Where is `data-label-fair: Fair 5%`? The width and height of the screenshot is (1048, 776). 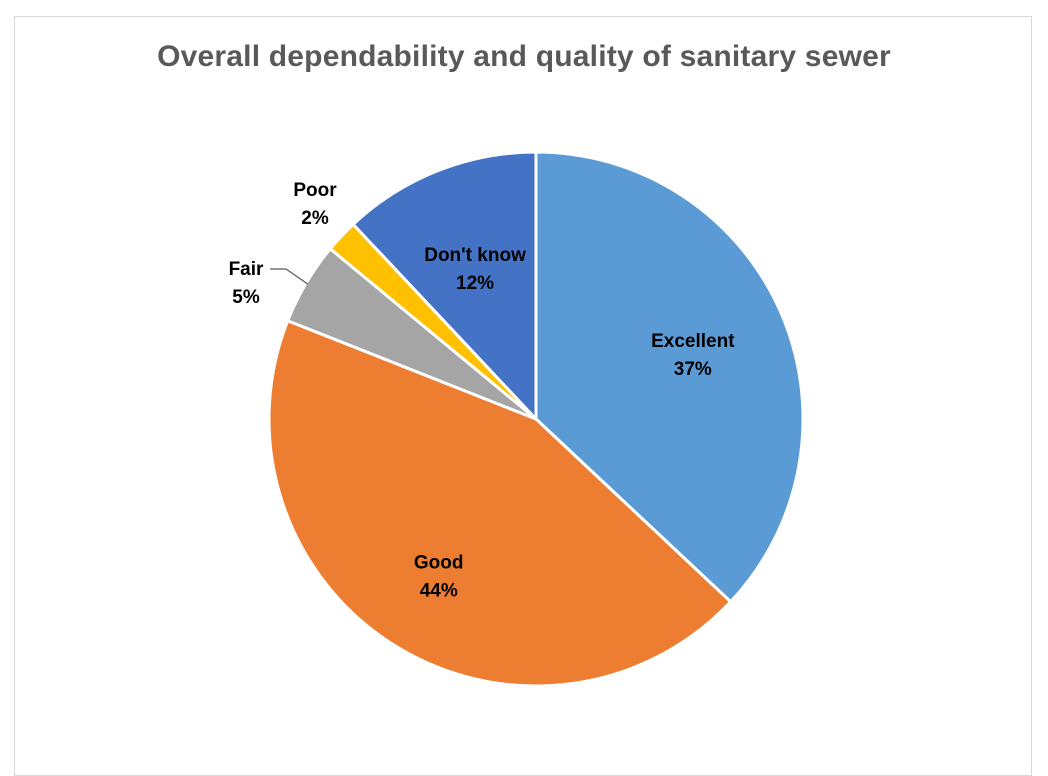 data-label-fair: Fair 5% is located at coordinates (246, 283).